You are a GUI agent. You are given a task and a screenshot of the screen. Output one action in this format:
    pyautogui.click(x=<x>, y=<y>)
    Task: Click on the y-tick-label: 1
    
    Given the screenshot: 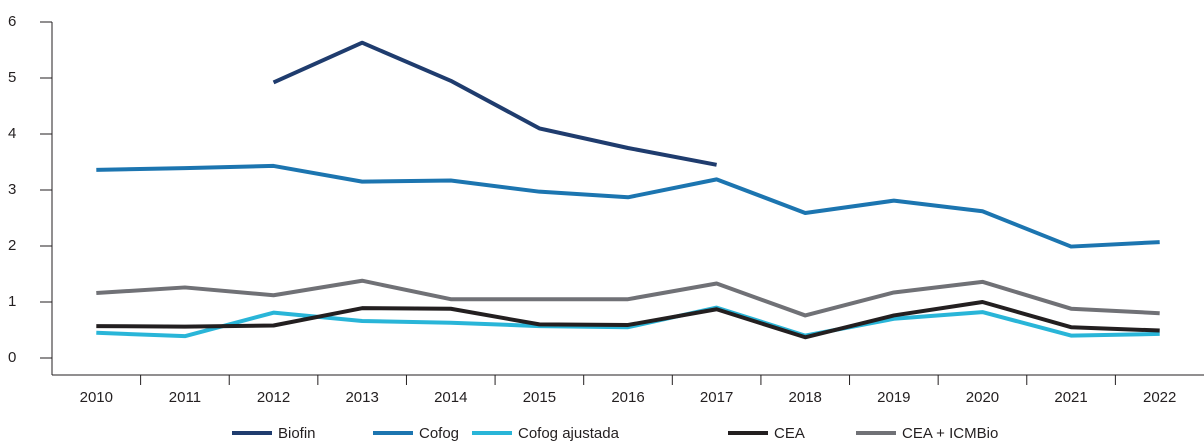 What is the action you would take?
    pyautogui.click(x=12, y=301)
    